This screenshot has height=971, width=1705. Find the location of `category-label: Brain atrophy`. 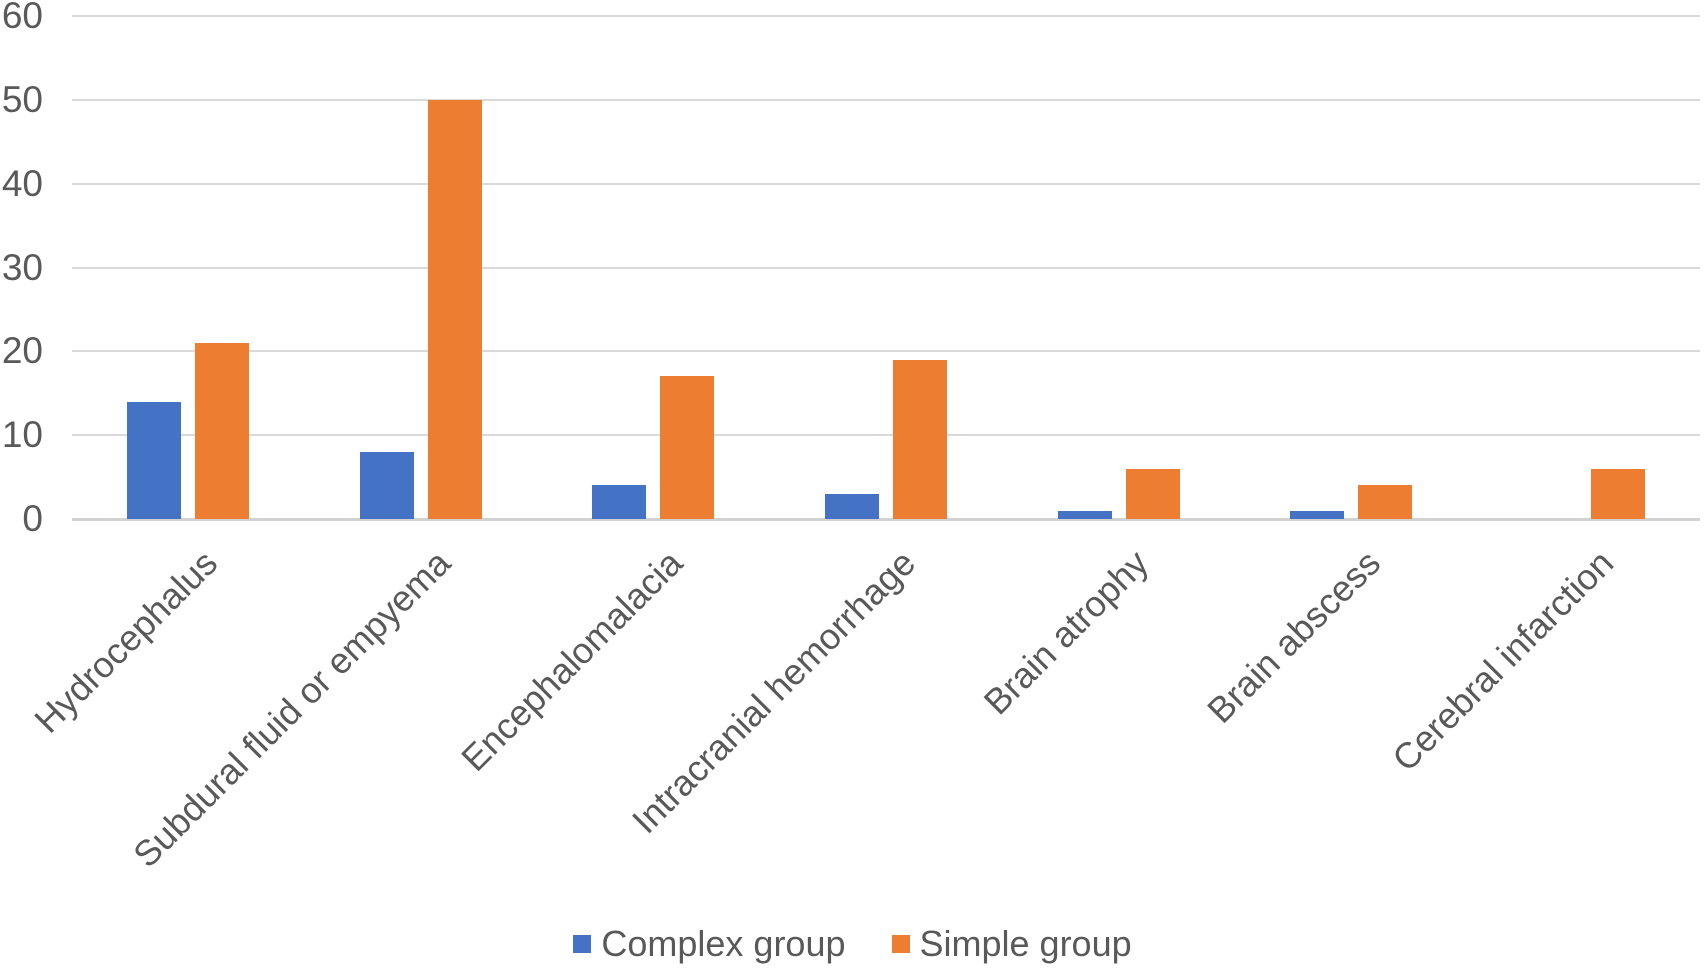

category-label: Brain atrophy is located at coordinates (1065, 632).